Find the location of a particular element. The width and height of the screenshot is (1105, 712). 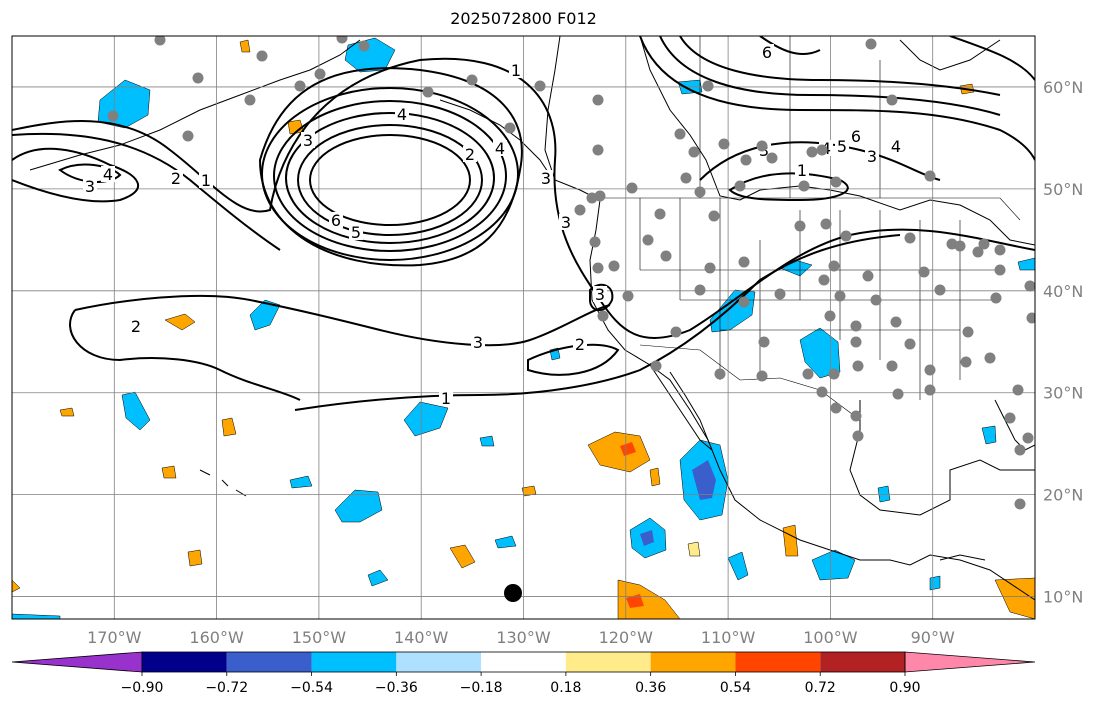

lat-label: 60°N is located at coordinates (1063, 87).